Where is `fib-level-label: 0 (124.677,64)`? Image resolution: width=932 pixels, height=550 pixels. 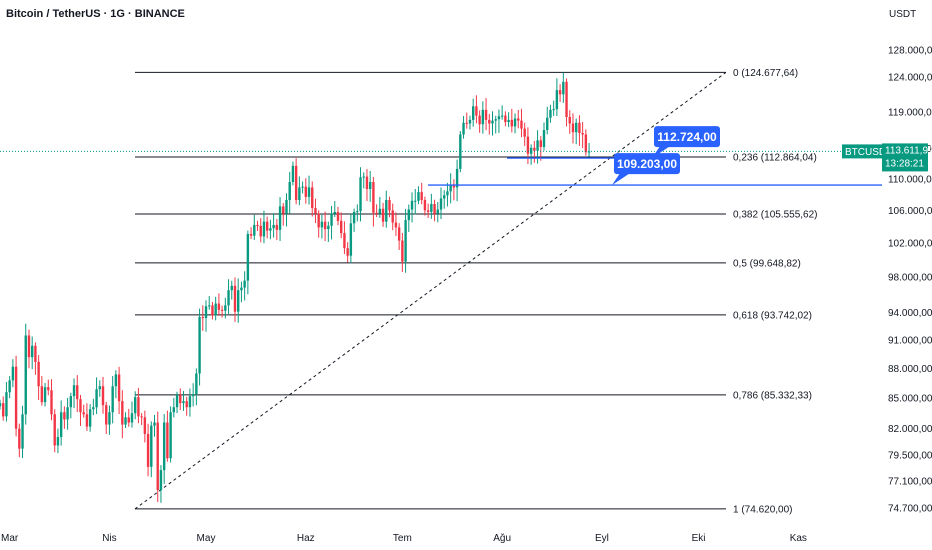 fib-level-label: 0 (124.677,64) is located at coordinates (765, 73).